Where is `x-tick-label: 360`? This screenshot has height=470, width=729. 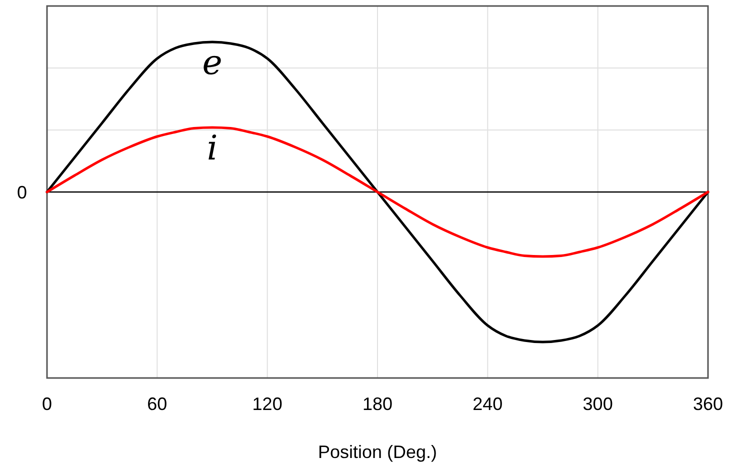
x-tick-label: 360 is located at coordinates (708, 404).